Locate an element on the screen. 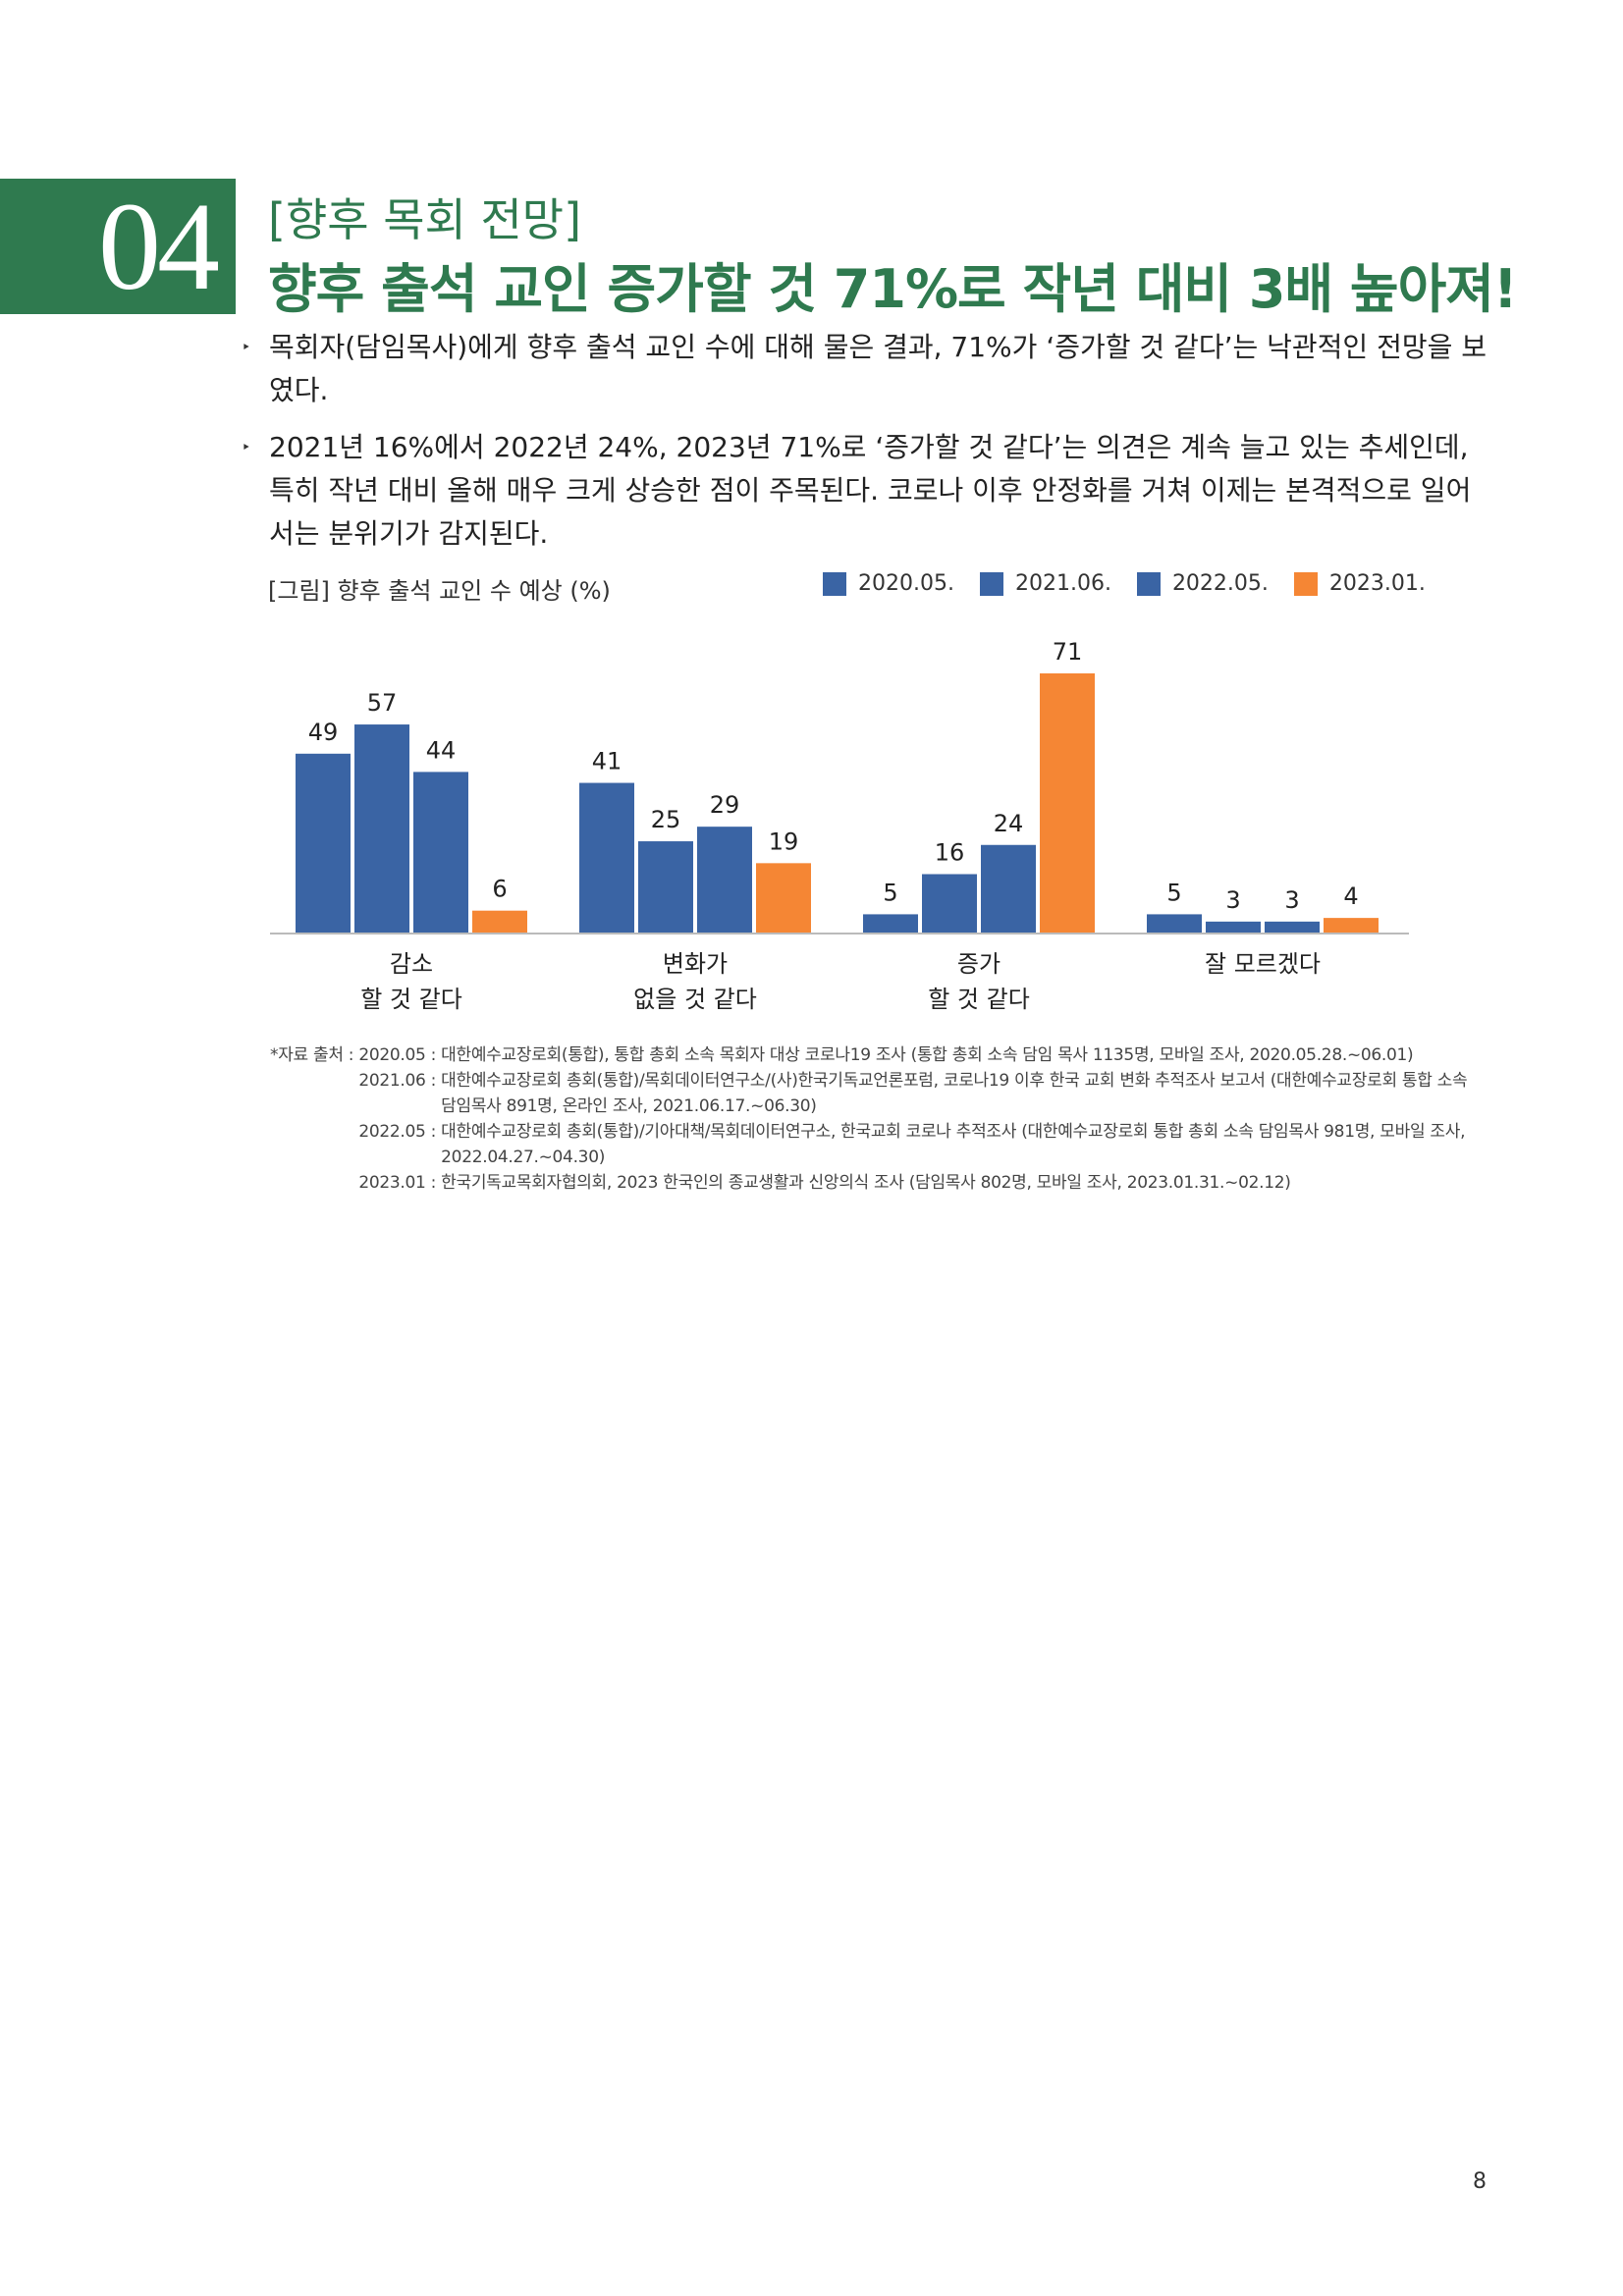 Image resolution: width=1623 pixels, height=2296 pixels. bar-value-label: 19 is located at coordinates (784, 842).